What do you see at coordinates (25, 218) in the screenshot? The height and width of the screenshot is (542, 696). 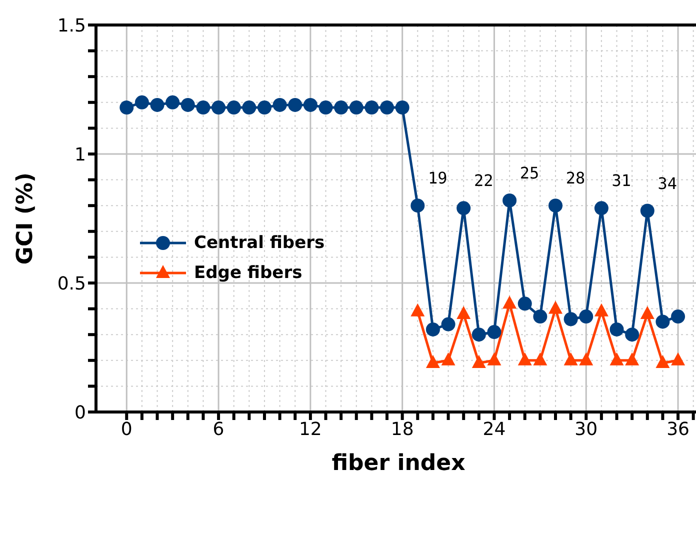 I see `y-axis-title: GCI (%)` at bounding box center [25, 218].